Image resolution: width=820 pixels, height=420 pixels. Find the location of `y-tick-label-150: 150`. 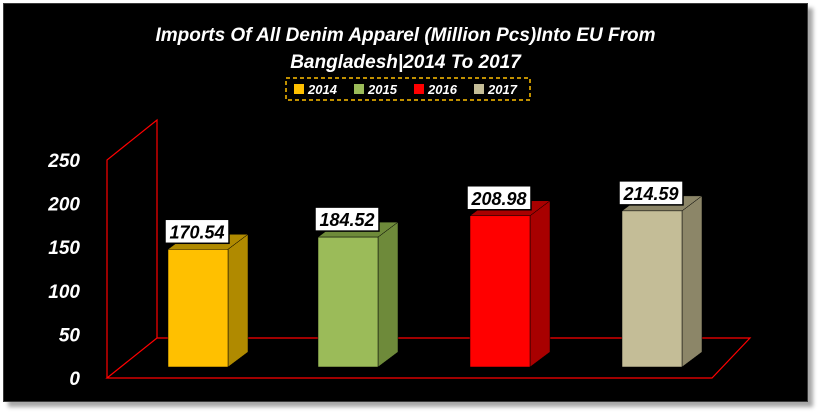

y-tick-label-150: 150 is located at coordinates (64, 248).